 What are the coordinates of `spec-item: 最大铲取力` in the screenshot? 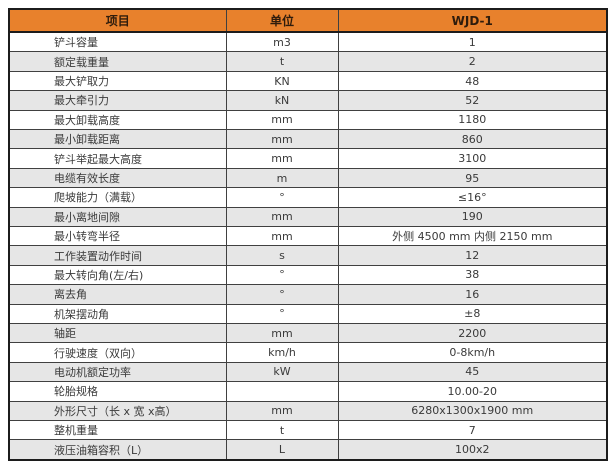 It's located at (117, 81).